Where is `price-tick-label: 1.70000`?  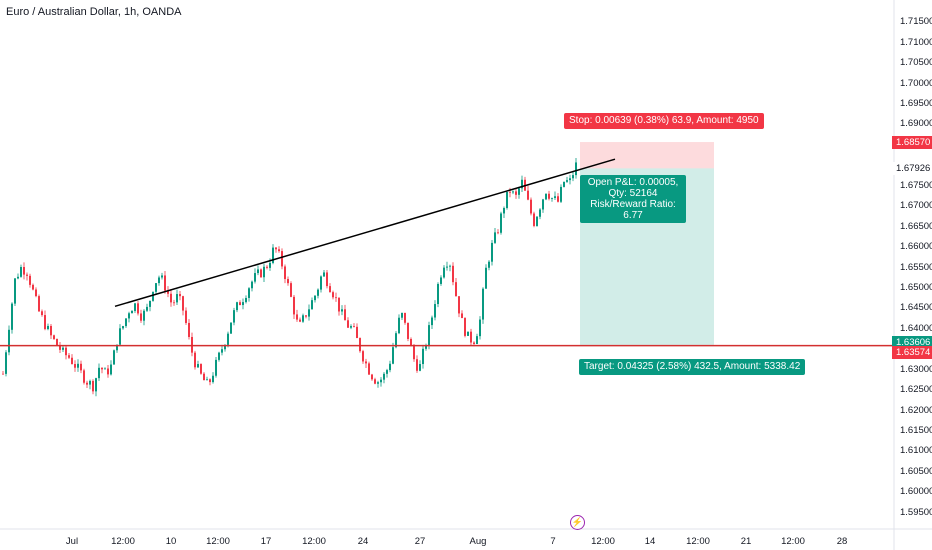
price-tick-label: 1.70000 is located at coordinates (916, 83).